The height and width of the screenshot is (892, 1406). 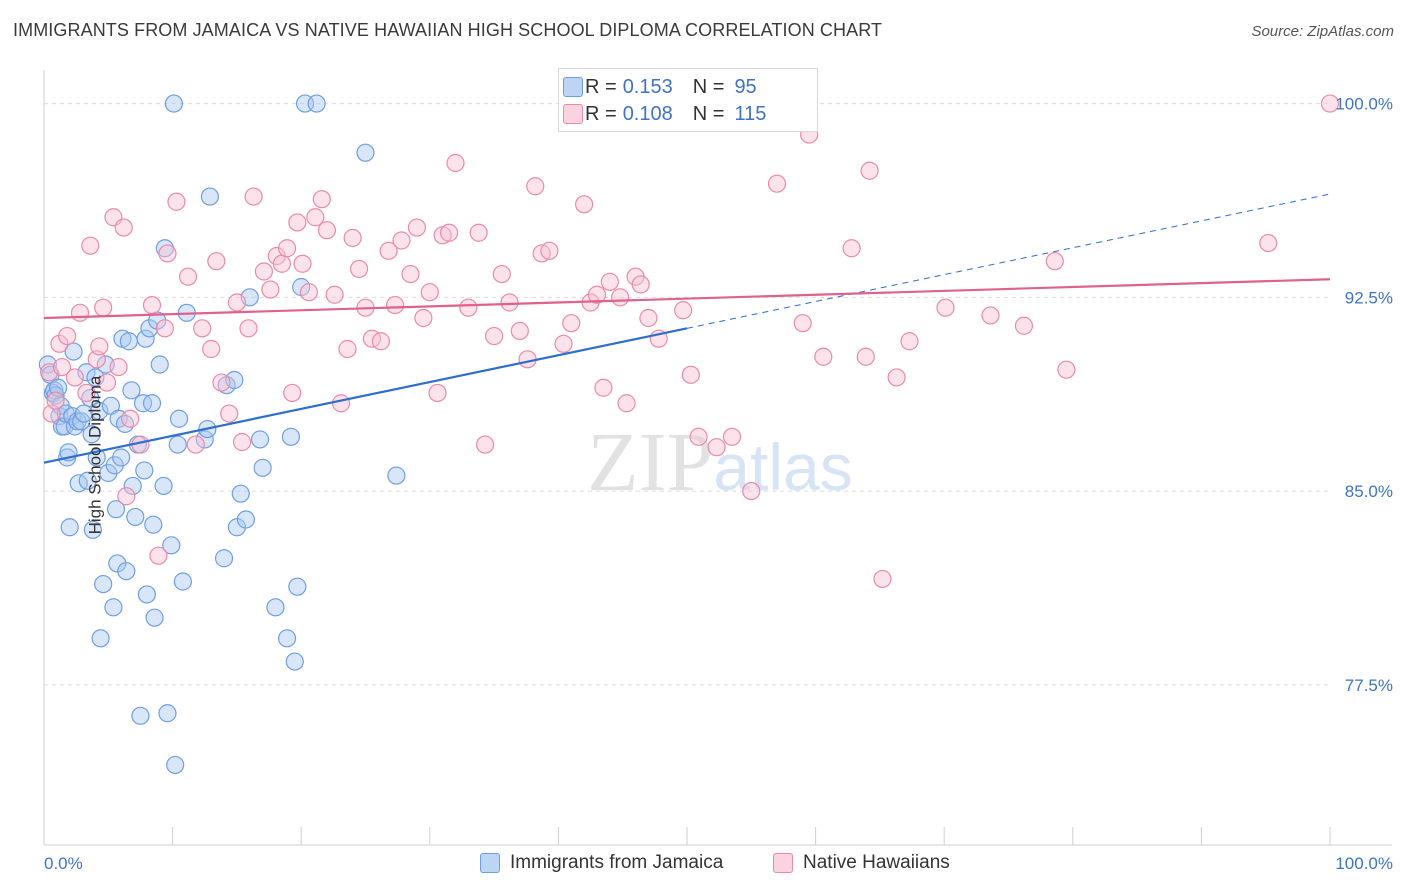 I want to click on n-value: 95, so click(x=745, y=86).